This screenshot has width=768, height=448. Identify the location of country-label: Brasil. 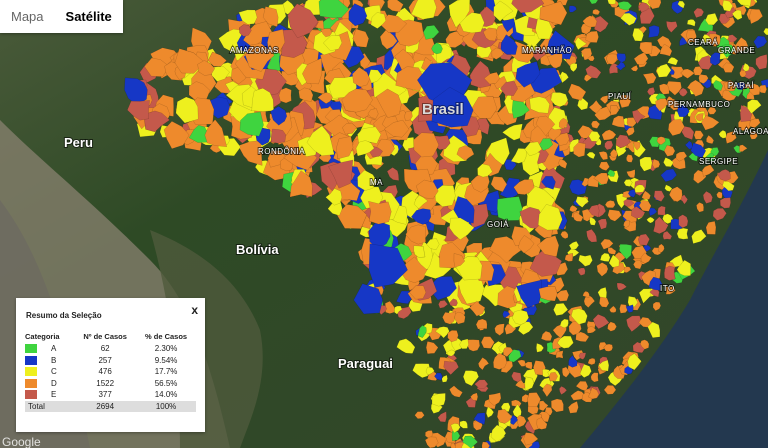
(443, 109).